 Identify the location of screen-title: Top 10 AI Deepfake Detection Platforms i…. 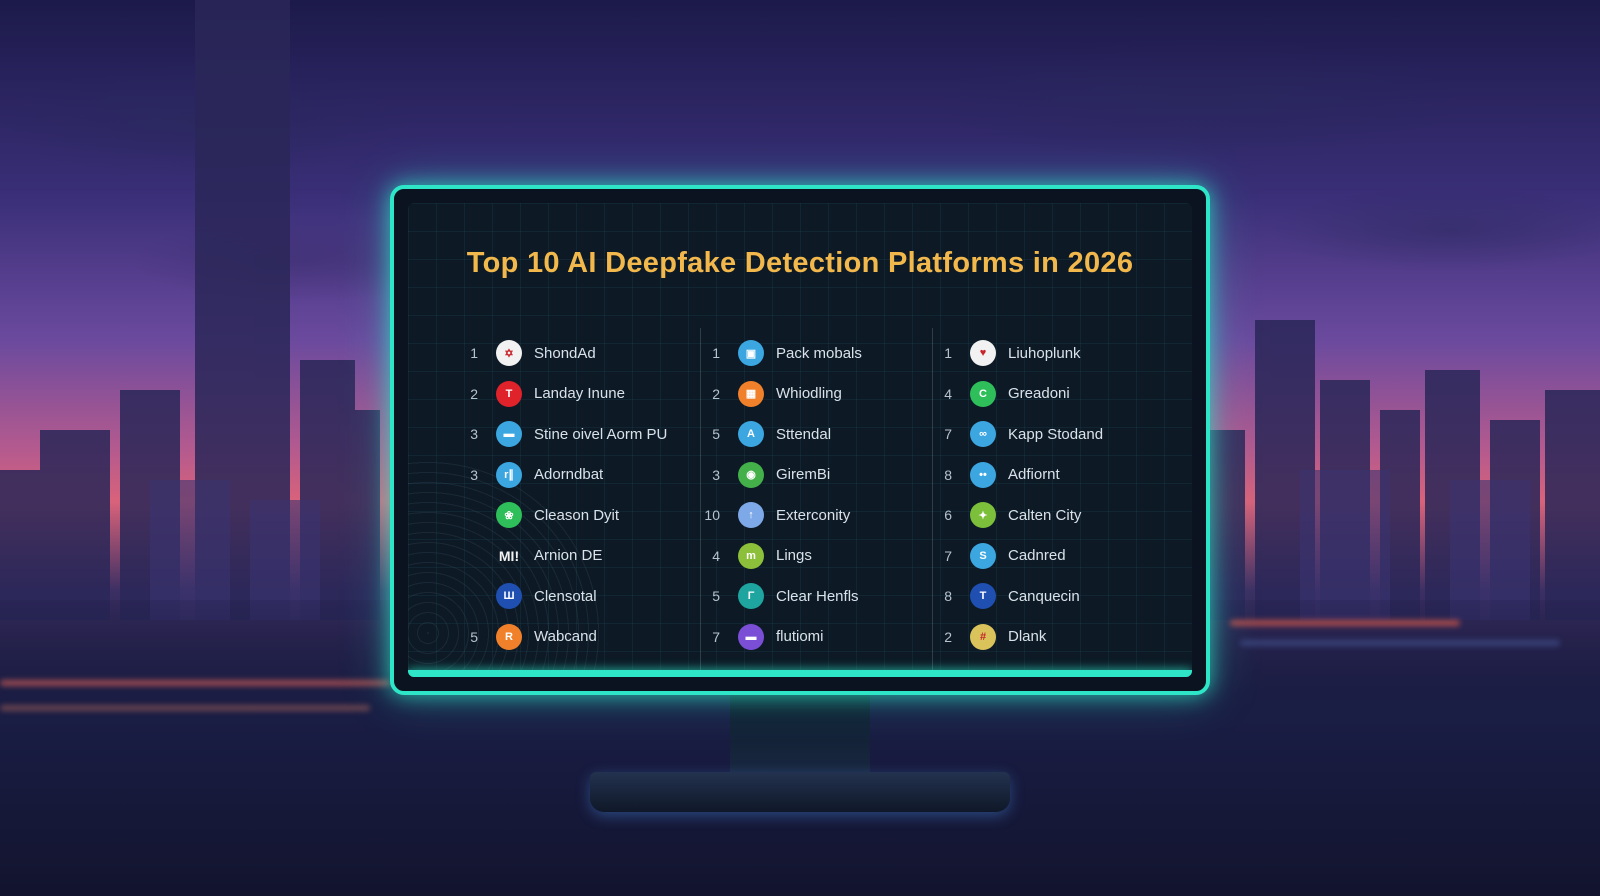
(800, 263).